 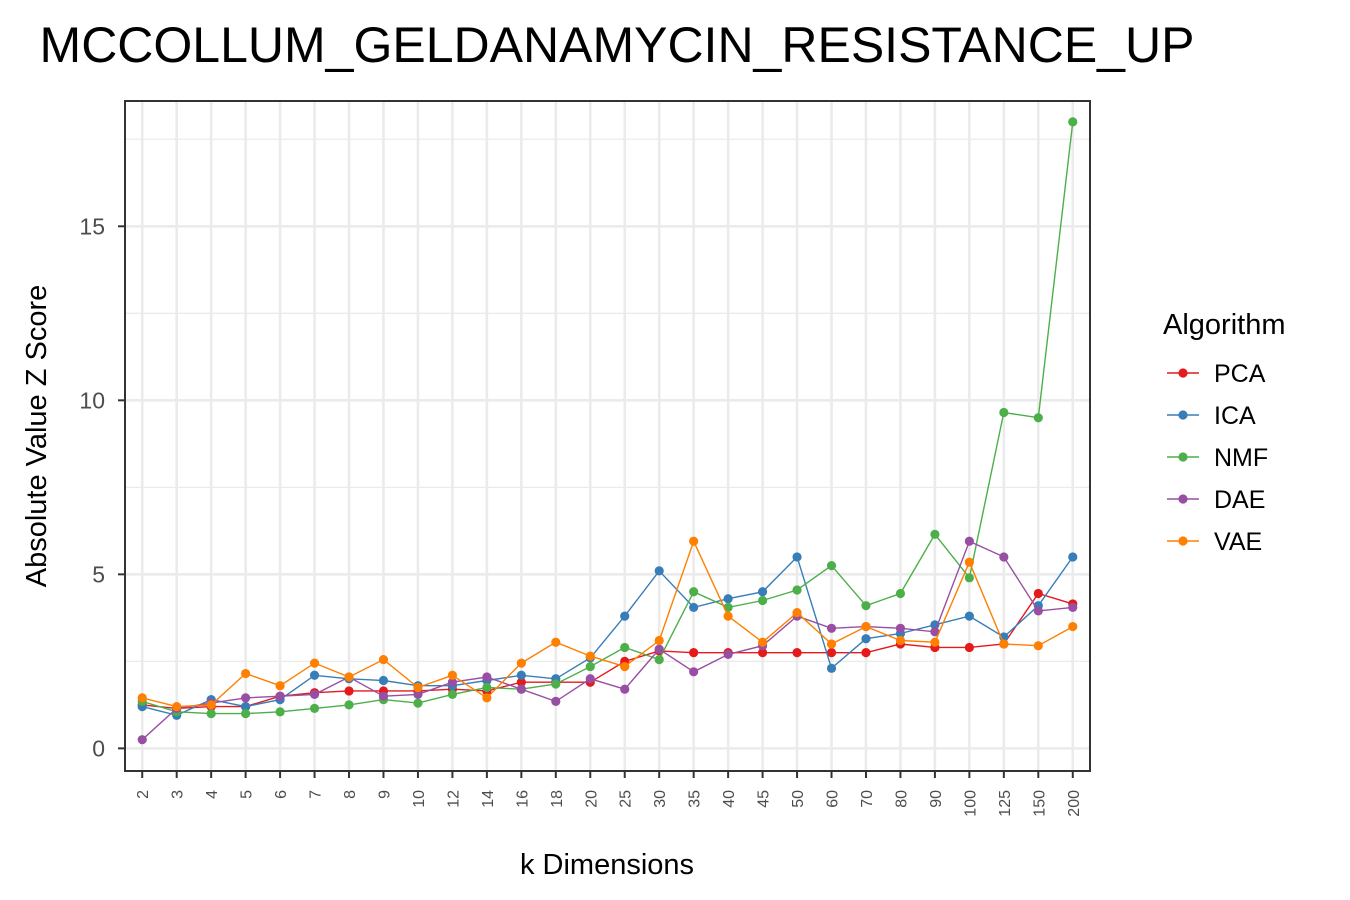 I want to click on x-tick-label: 18, so click(x=557, y=799).